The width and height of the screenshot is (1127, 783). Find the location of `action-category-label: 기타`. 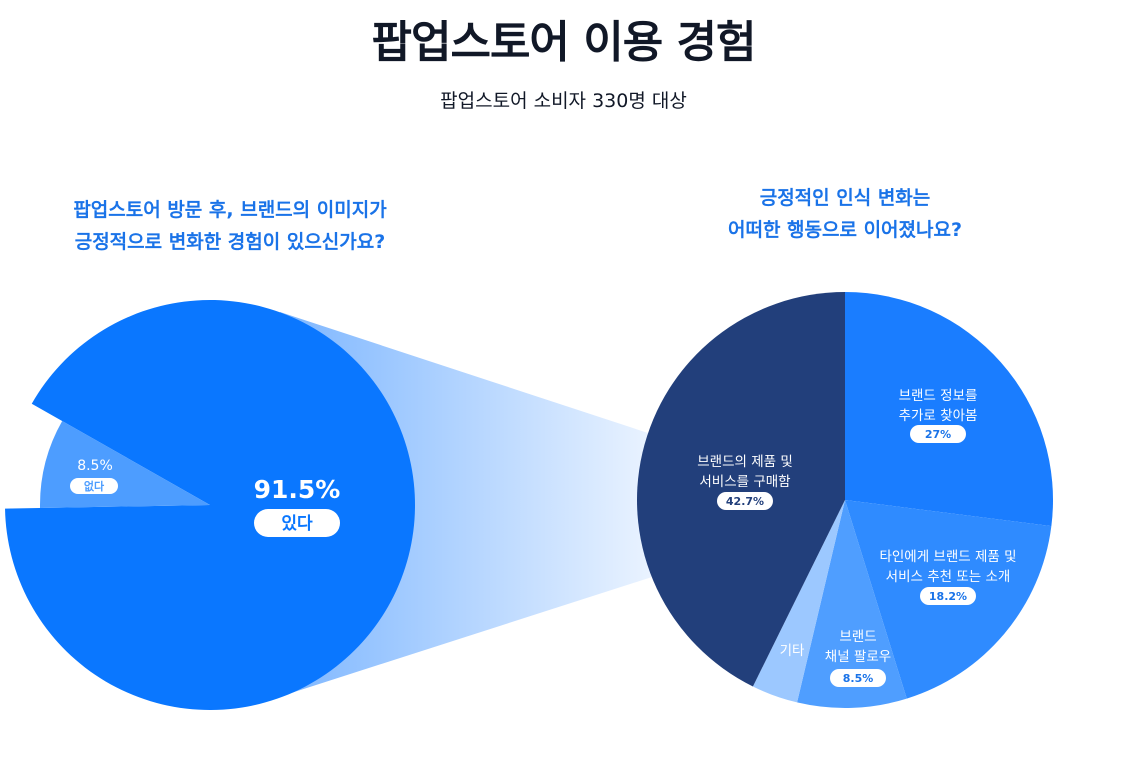

action-category-label: 기타 is located at coordinates (792, 651).